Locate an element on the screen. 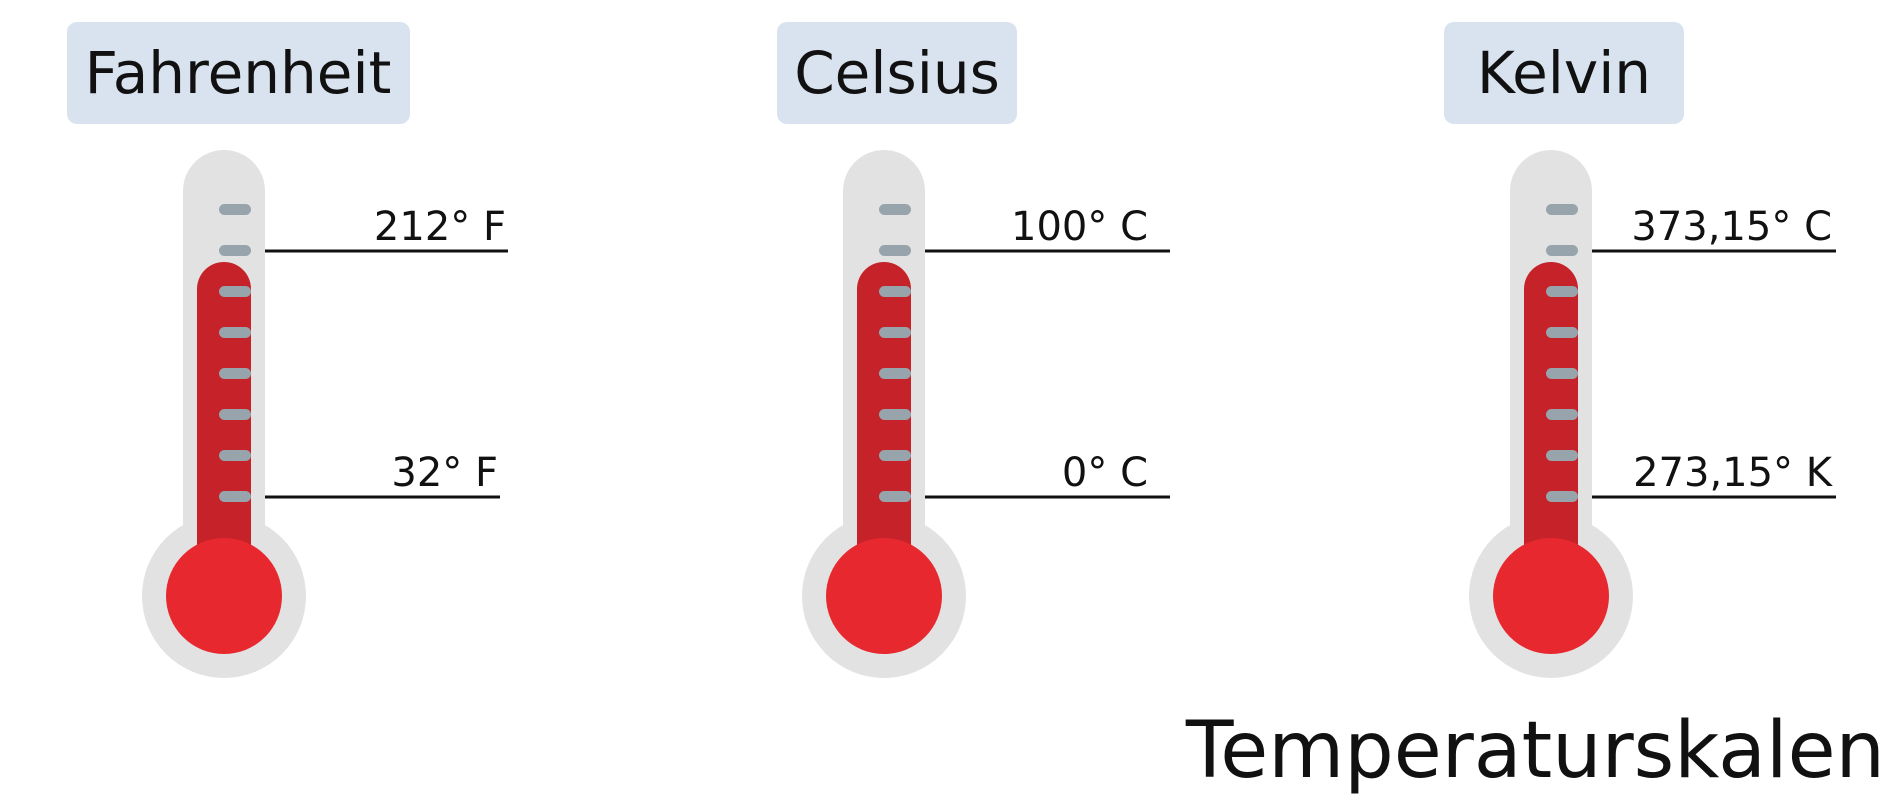  scale-title: Fahrenheit is located at coordinates (238, 73).